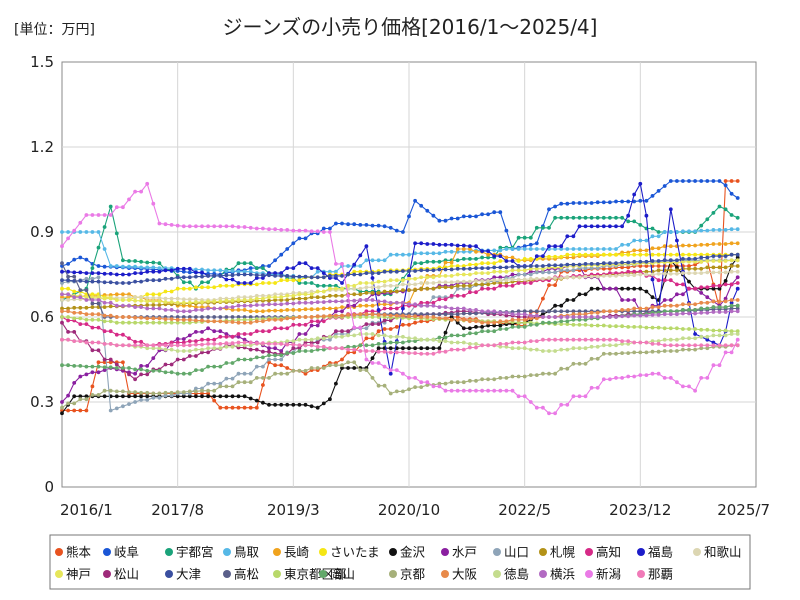 Image resolution: width=800 pixels, height=600 pixels. I want to click on legend-label: 熊本, so click(79, 552).